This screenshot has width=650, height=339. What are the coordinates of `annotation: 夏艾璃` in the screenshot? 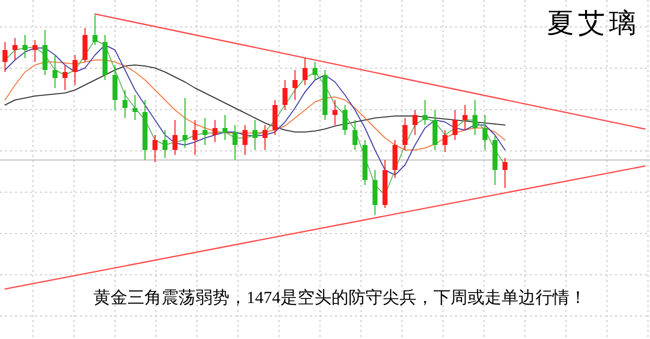 It's located at (593, 23).